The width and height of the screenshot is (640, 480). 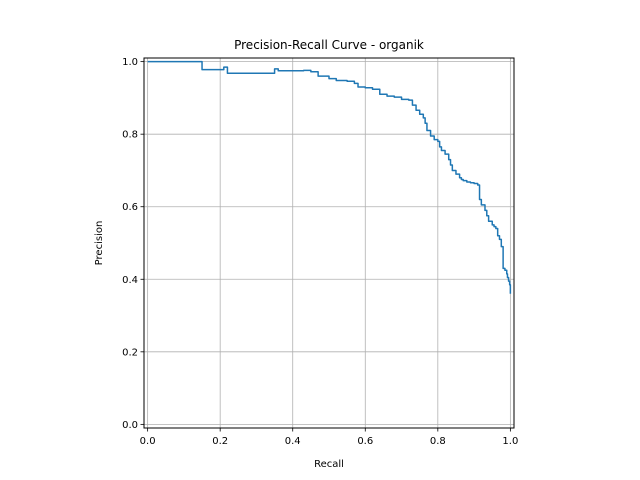 What do you see at coordinates (130, 62) in the screenshot?
I see `y-tick-label: 1.0` at bounding box center [130, 62].